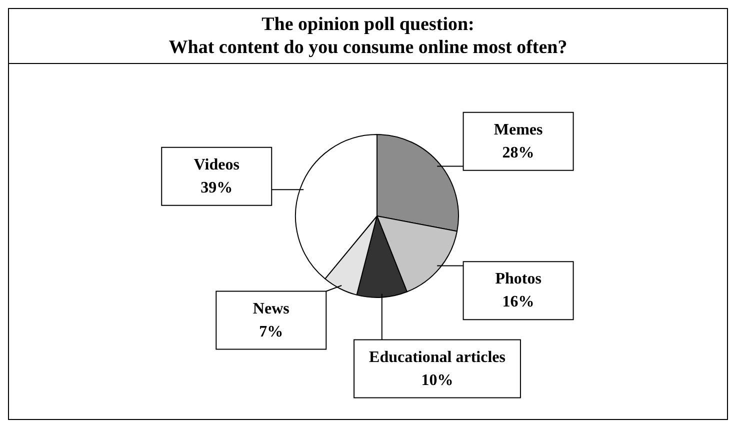 The height and width of the screenshot is (423, 736). I want to click on slice-label: Memes, so click(518, 130).